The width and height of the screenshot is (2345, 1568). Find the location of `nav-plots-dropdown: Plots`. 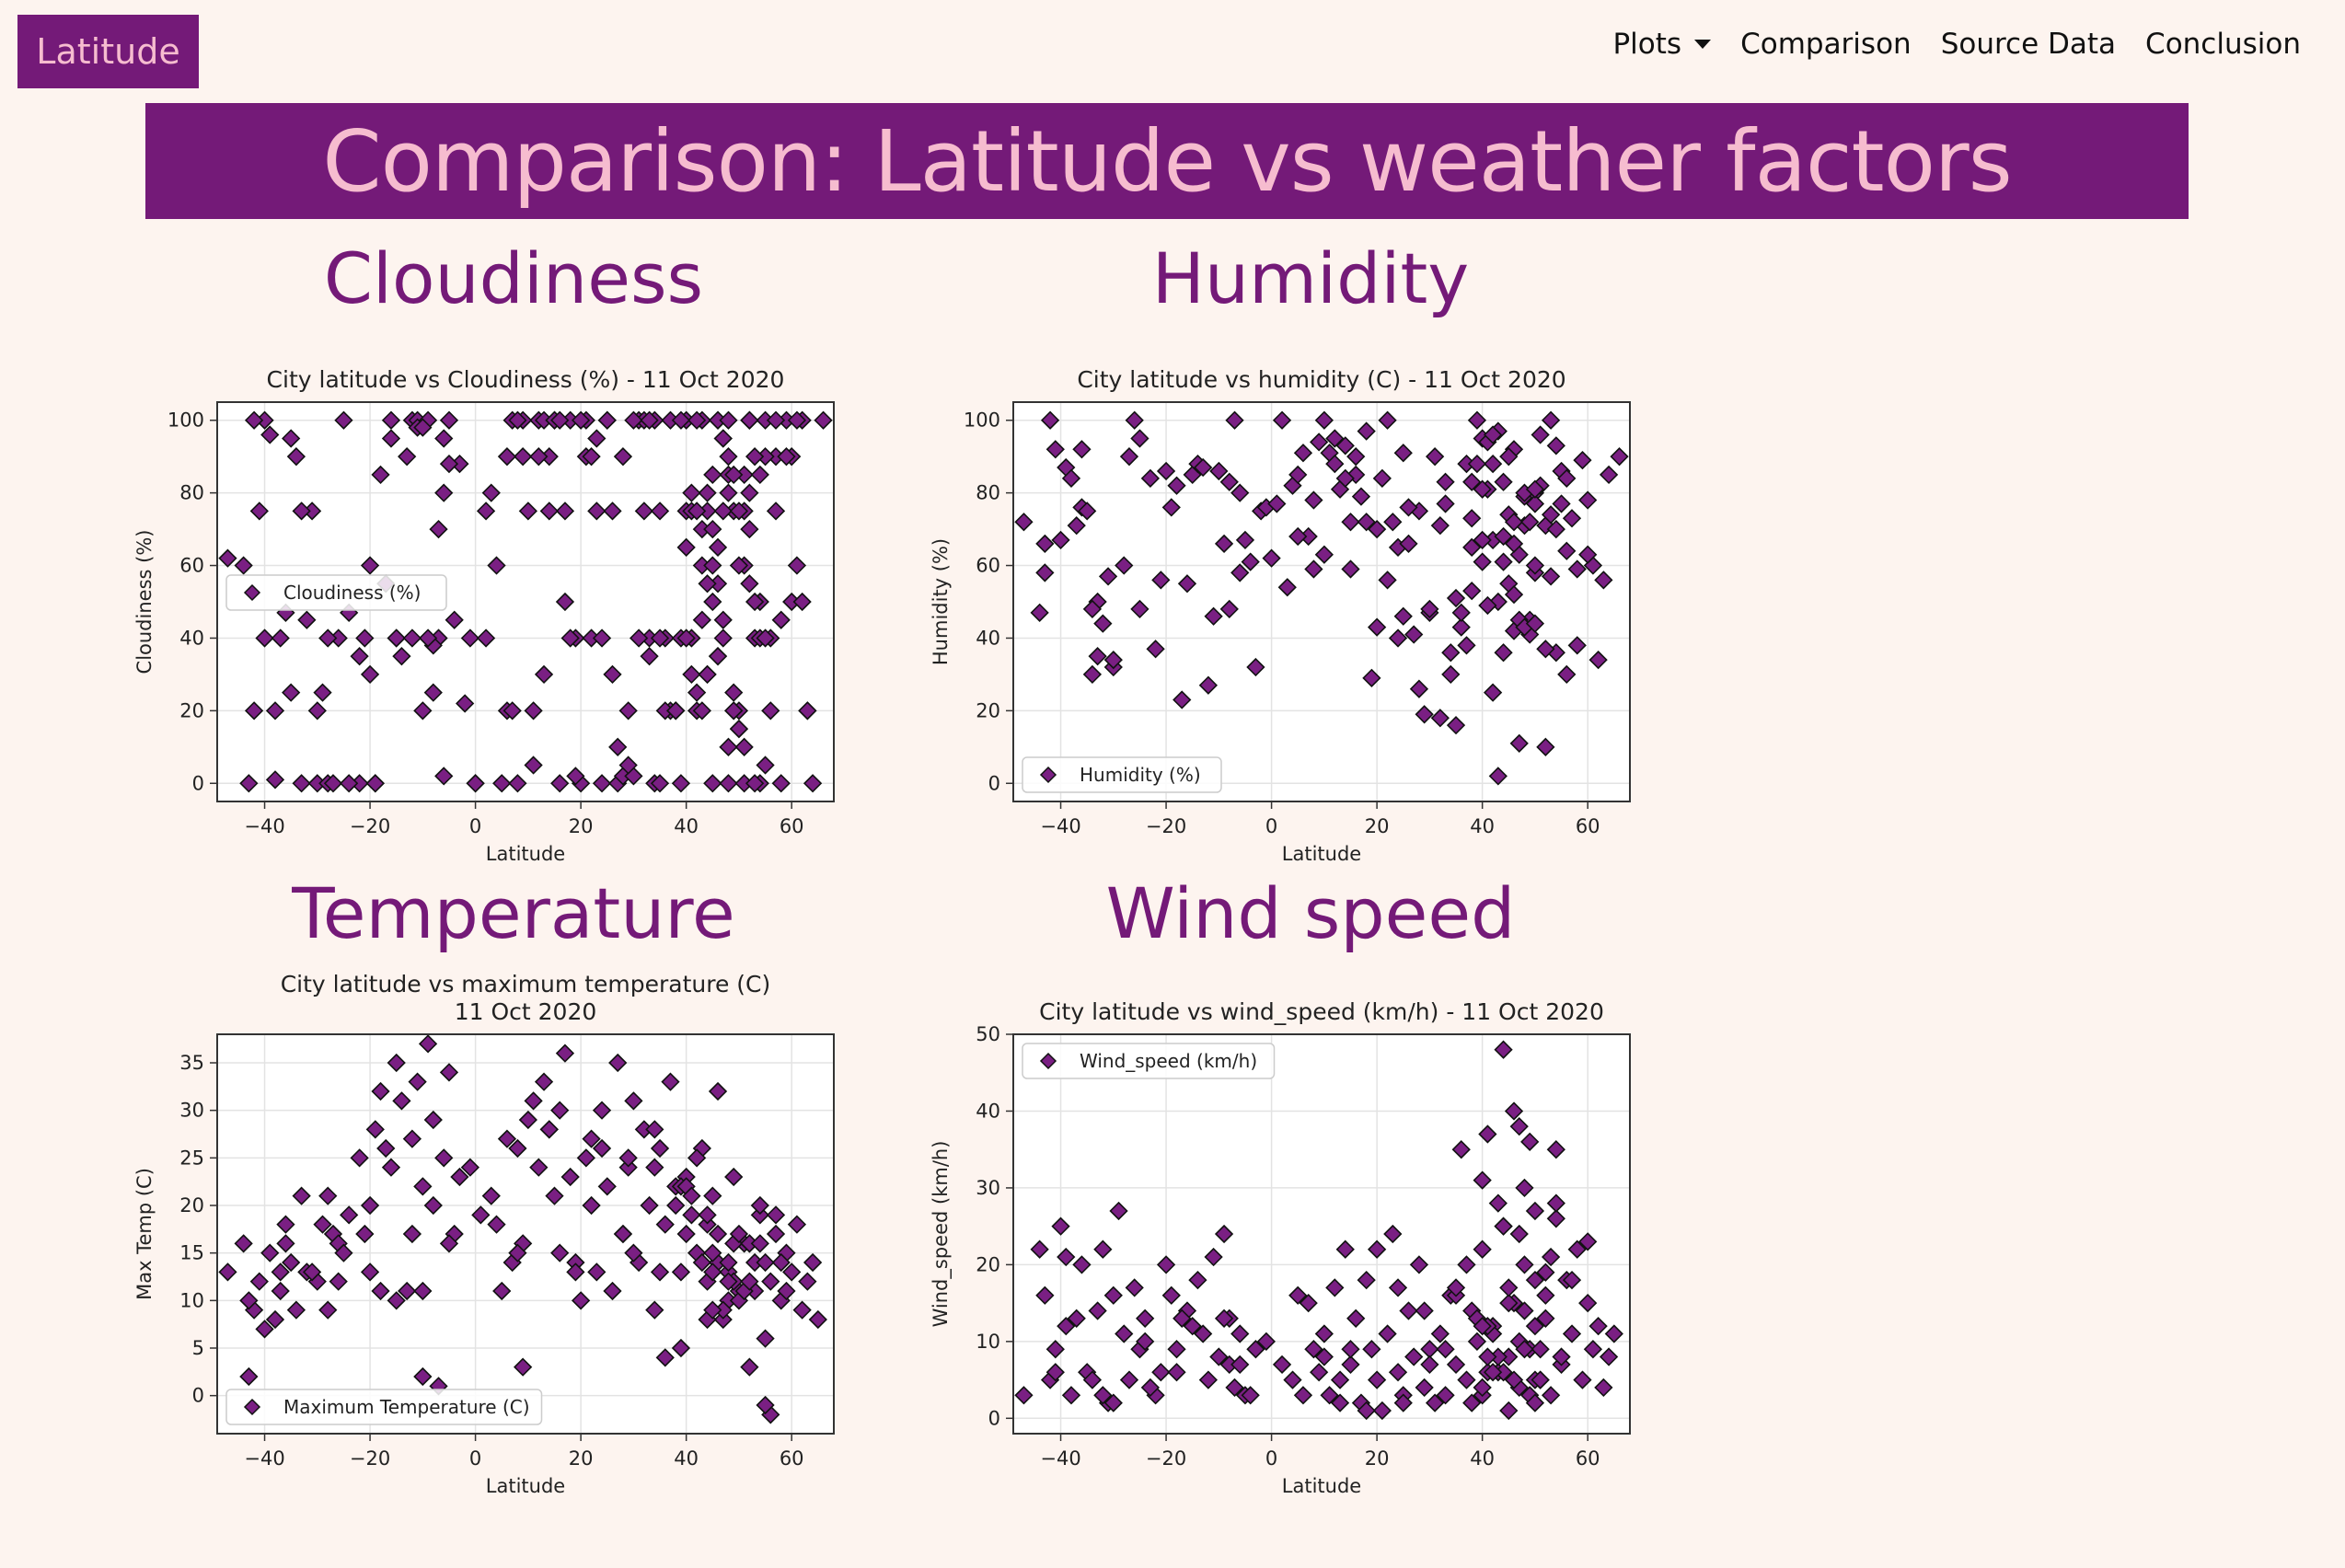

nav-plots-dropdown: Plots is located at coordinates (1662, 44).